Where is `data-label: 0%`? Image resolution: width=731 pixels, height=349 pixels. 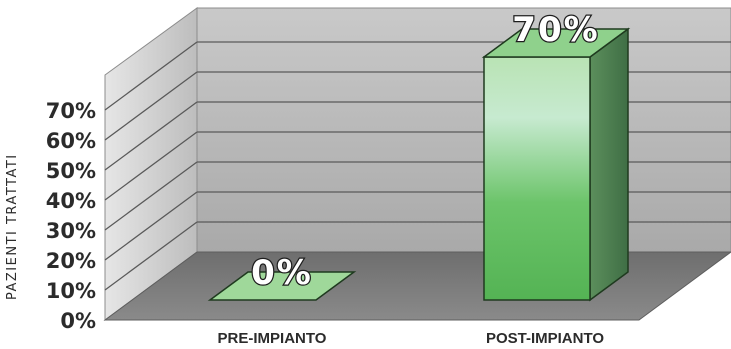
data-label: 0% is located at coordinates (282, 273).